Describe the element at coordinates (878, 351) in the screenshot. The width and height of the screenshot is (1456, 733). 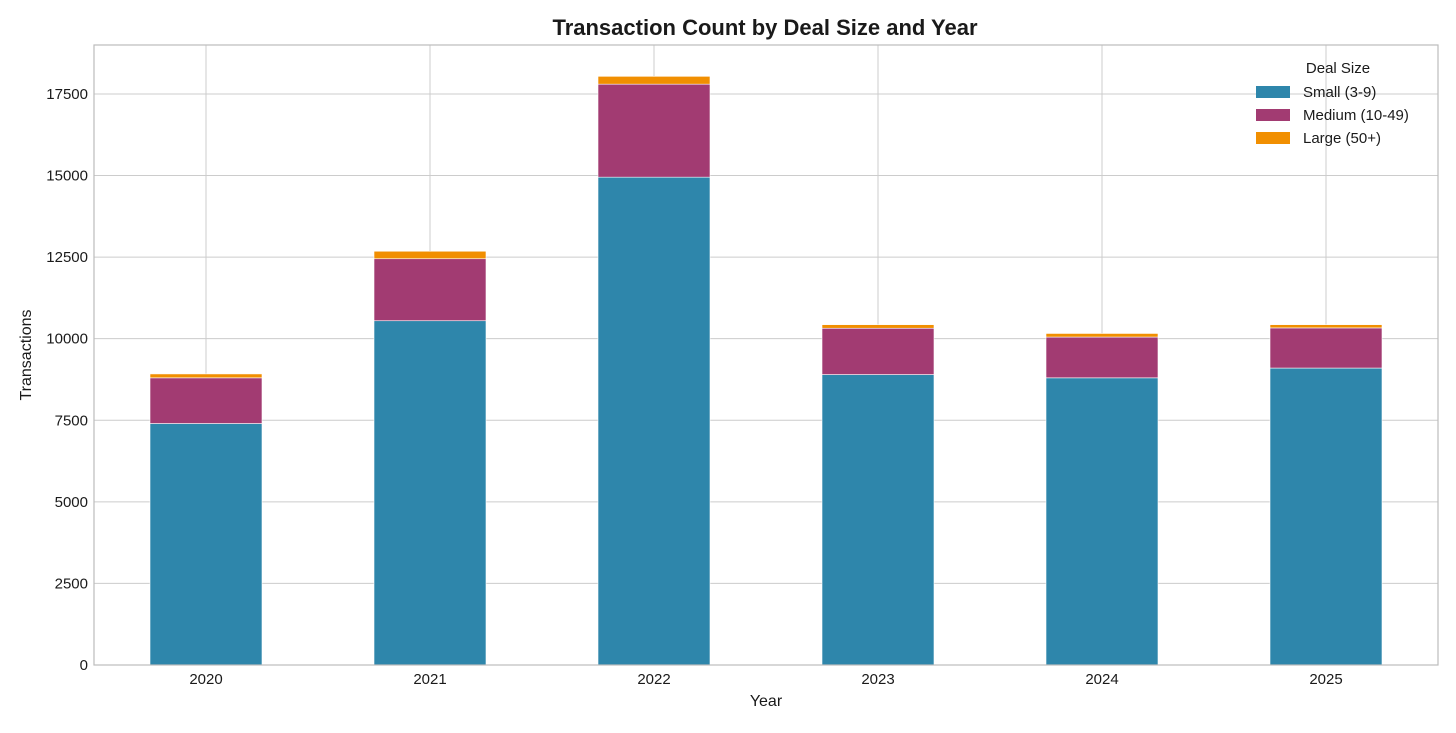
I see `bar-segment: Medium (10-49) 2023: 1420` at that location.